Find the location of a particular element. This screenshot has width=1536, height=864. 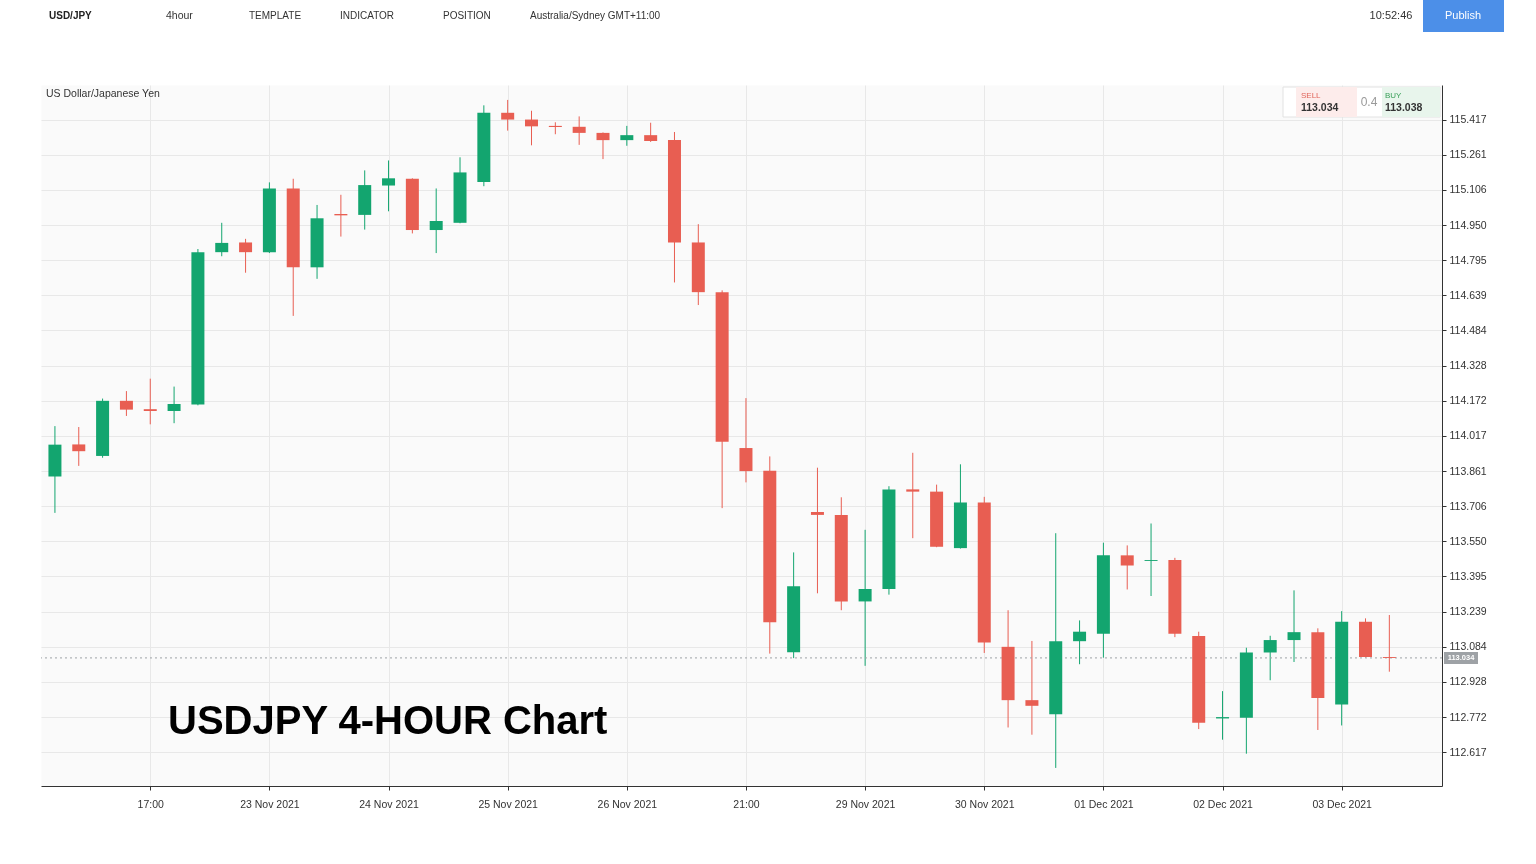

x-tick-label: 01 Dec 2021 is located at coordinates (1104, 803).